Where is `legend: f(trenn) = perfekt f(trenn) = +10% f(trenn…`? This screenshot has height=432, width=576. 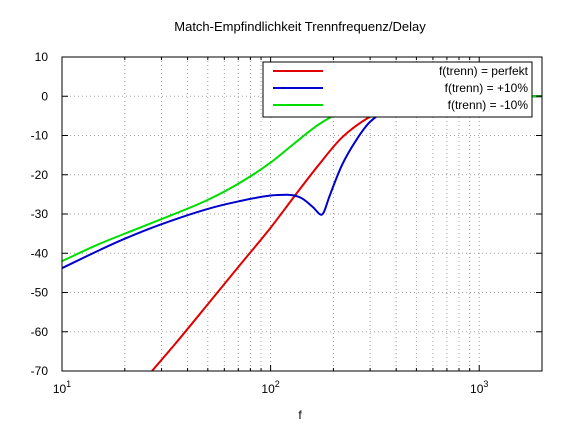 legend: f(trenn) = perfekt f(trenn) = +10% f(trenn… is located at coordinates (397, 89).